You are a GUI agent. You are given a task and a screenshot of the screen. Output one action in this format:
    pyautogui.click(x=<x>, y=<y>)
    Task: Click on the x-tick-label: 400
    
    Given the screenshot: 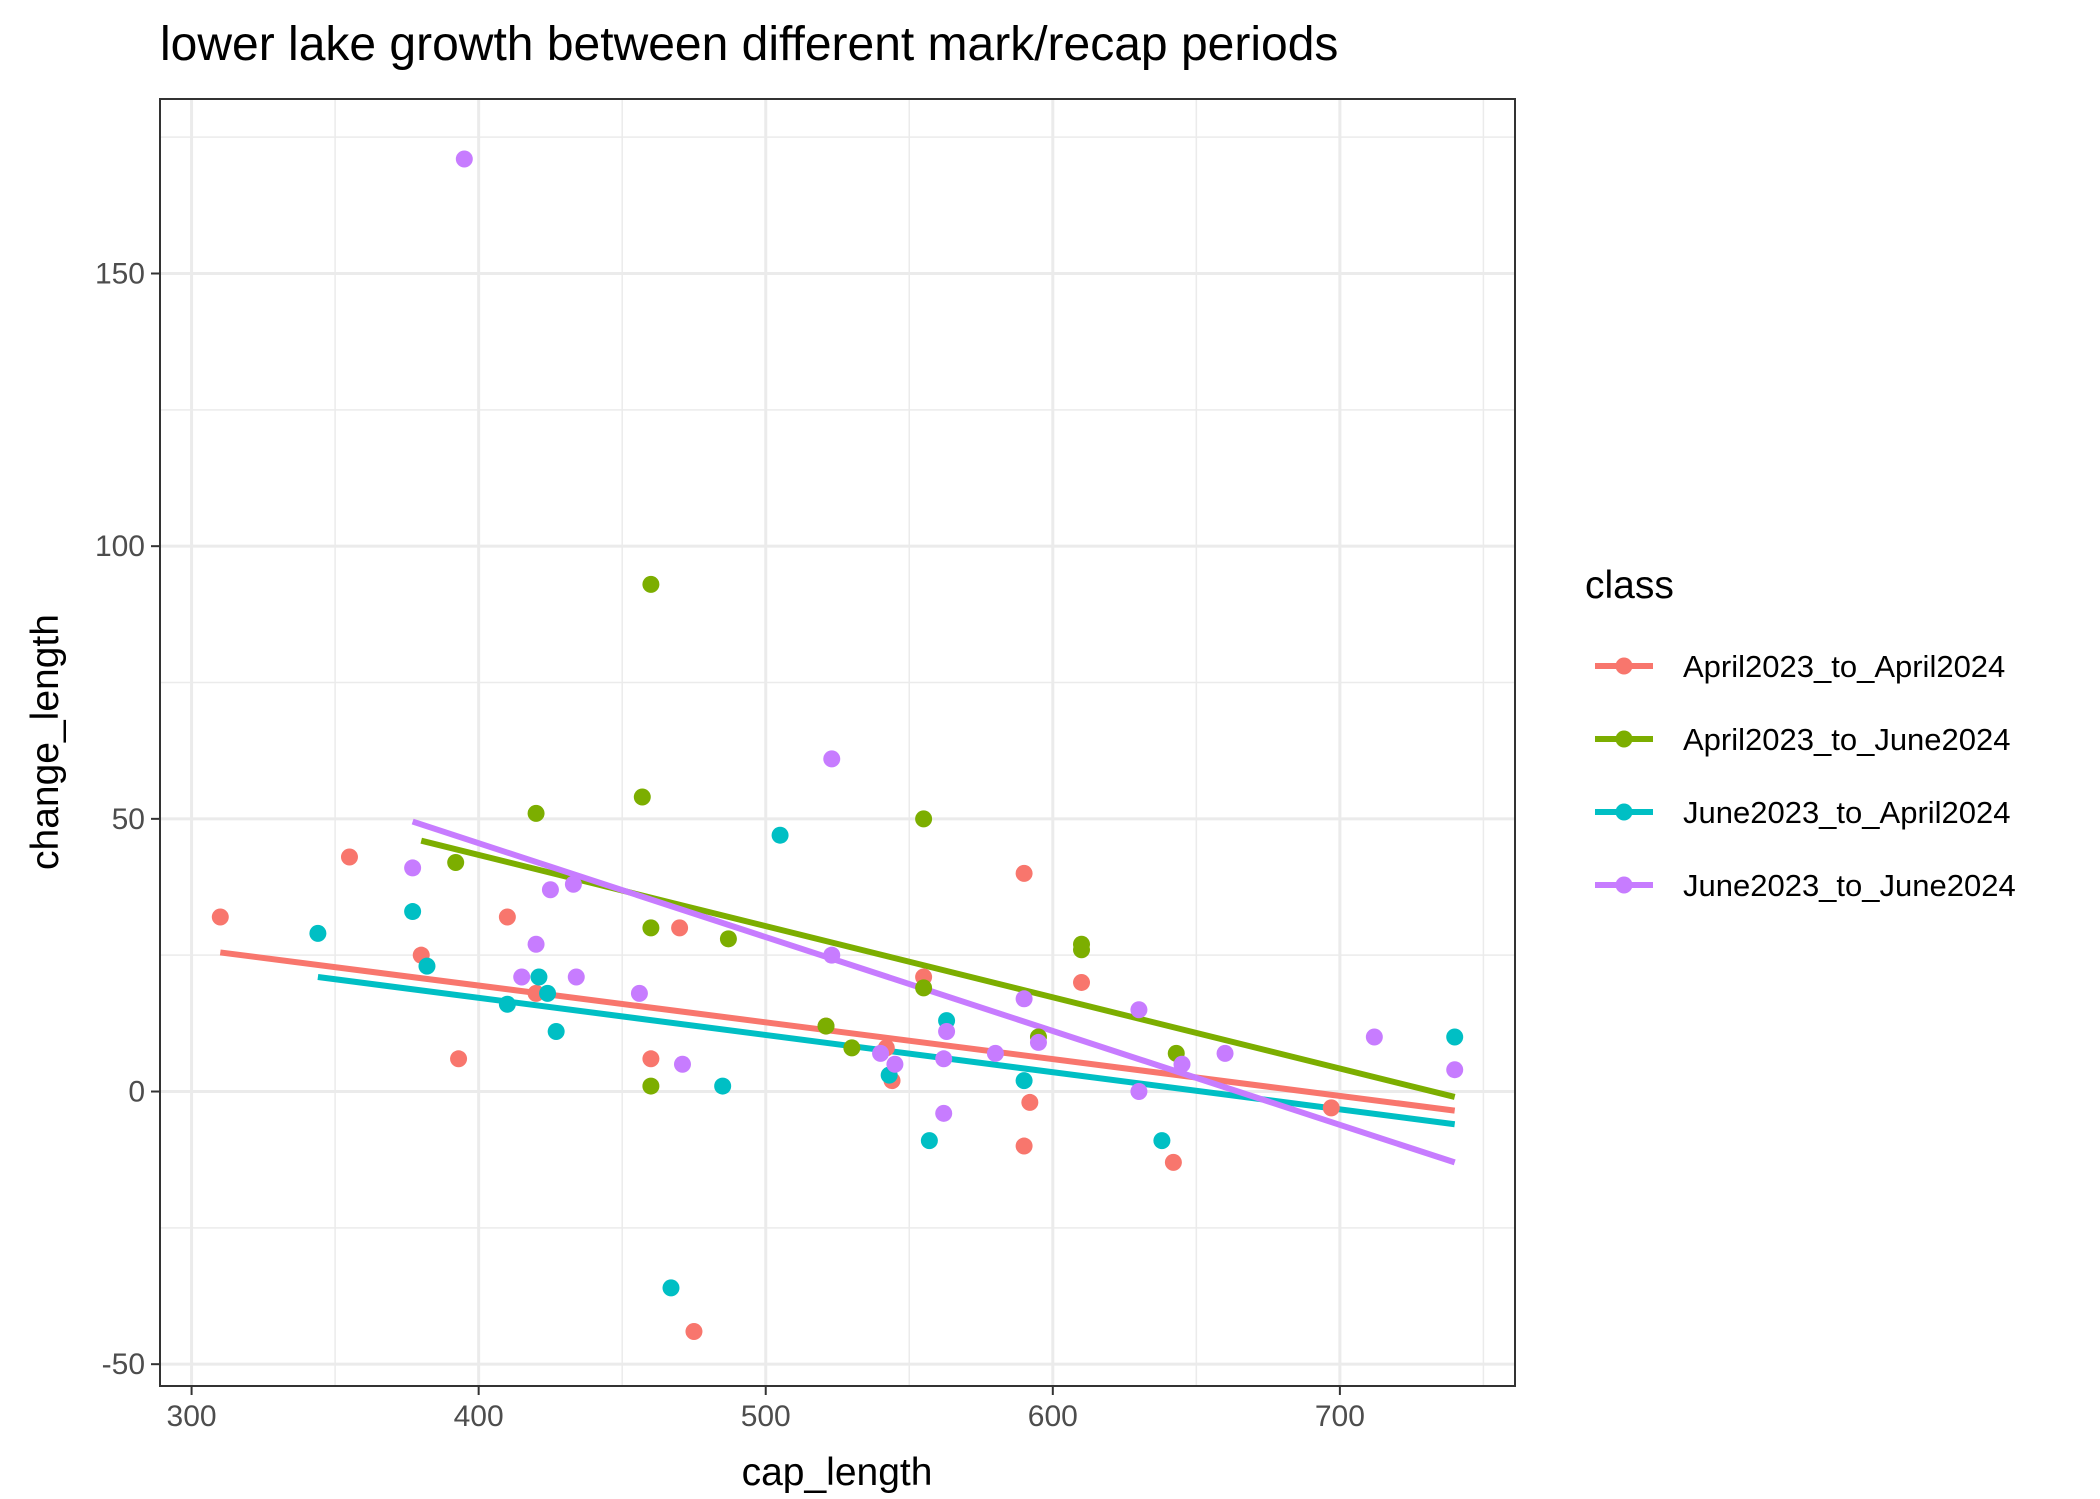 What is the action you would take?
    pyautogui.click(x=479, y=1416)
    